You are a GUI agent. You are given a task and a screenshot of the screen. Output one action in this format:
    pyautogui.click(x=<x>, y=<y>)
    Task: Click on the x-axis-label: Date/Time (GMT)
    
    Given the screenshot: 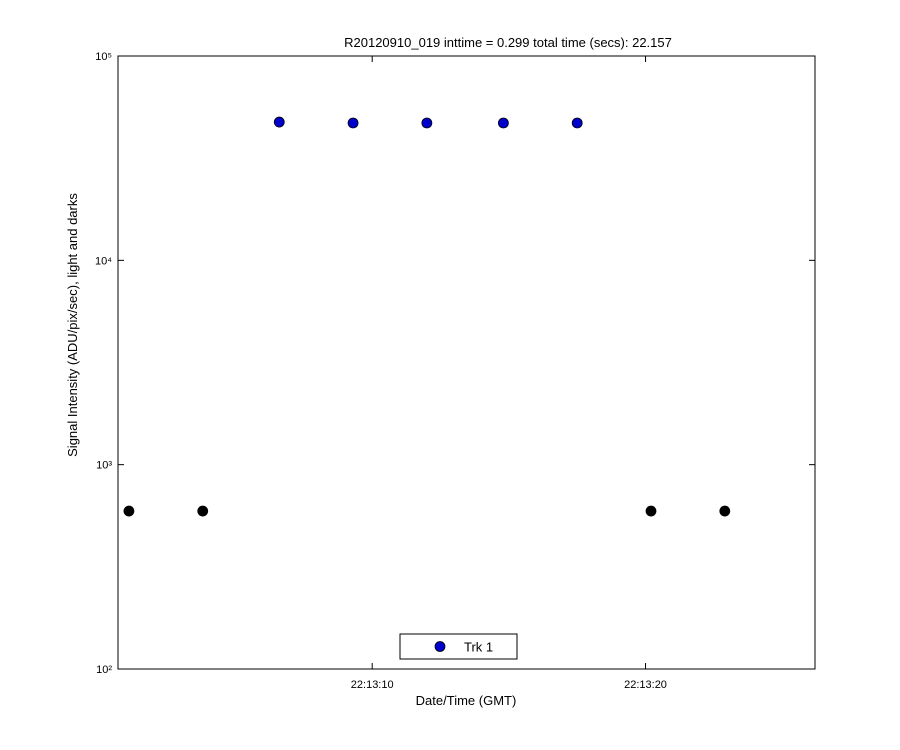 What is the action you would take?
    pyautogui.click(x=466, y=700)
    